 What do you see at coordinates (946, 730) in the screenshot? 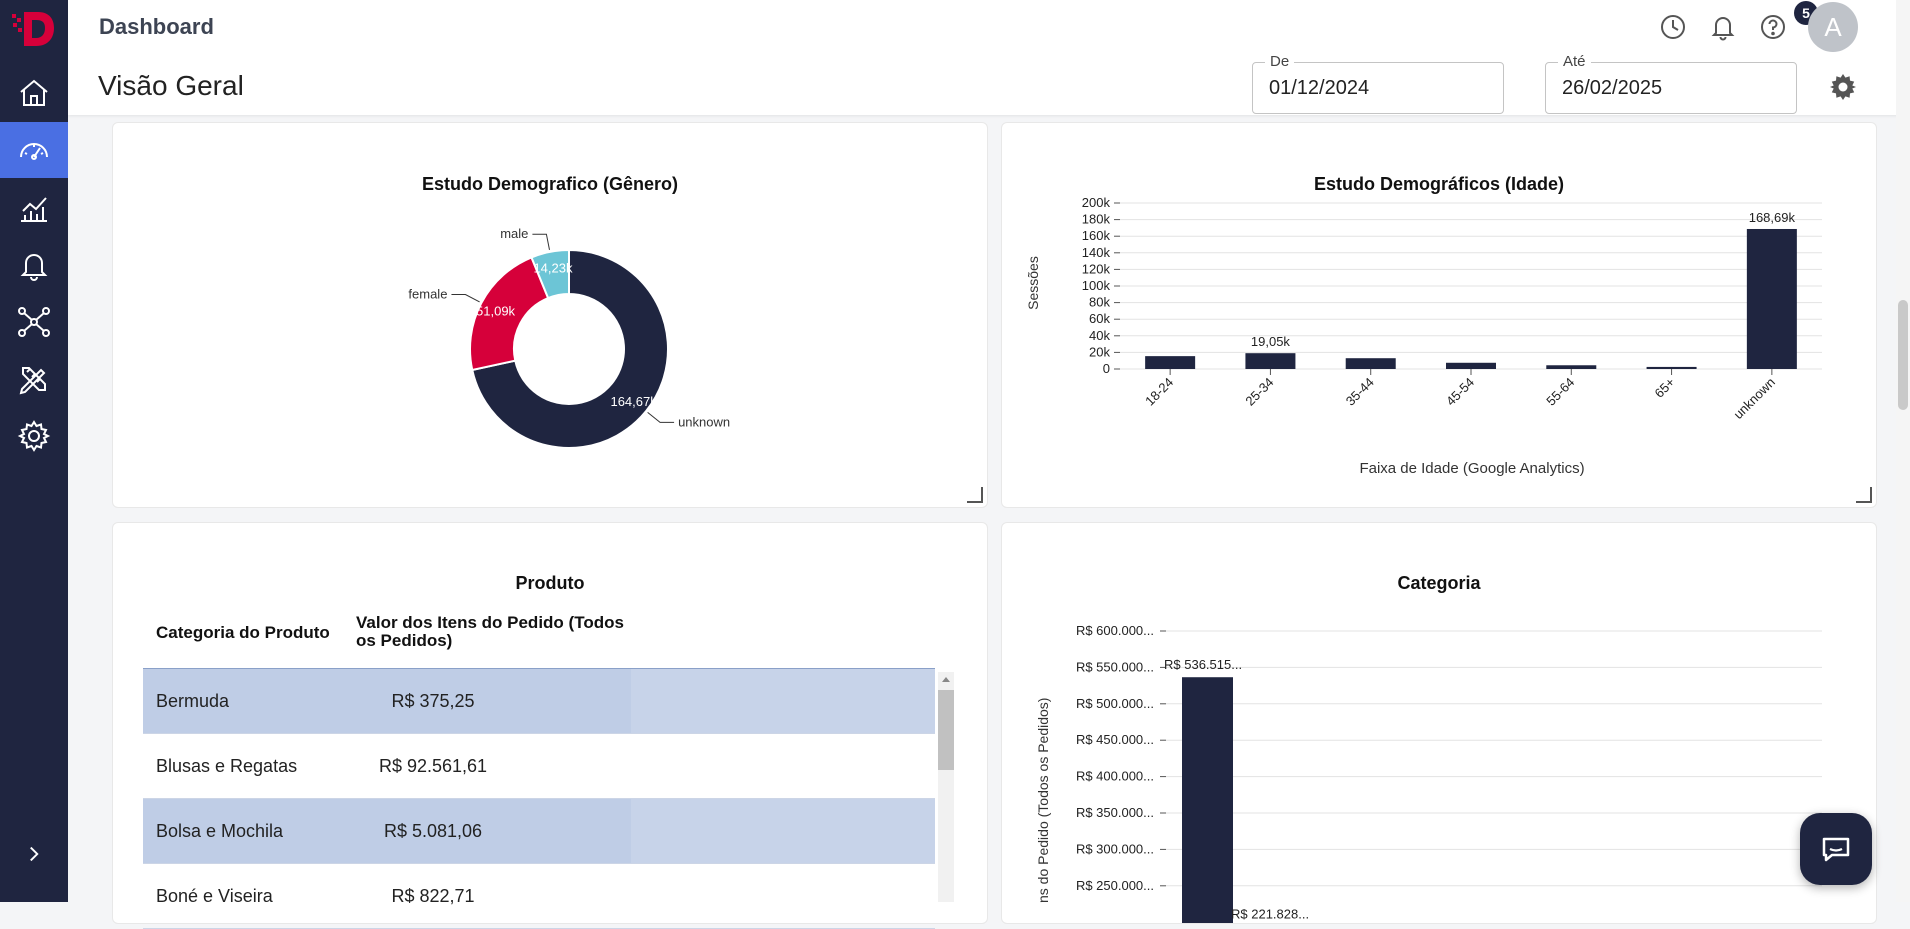
I see `table-scrollbar-thumb` at bounding box center [946, 730].